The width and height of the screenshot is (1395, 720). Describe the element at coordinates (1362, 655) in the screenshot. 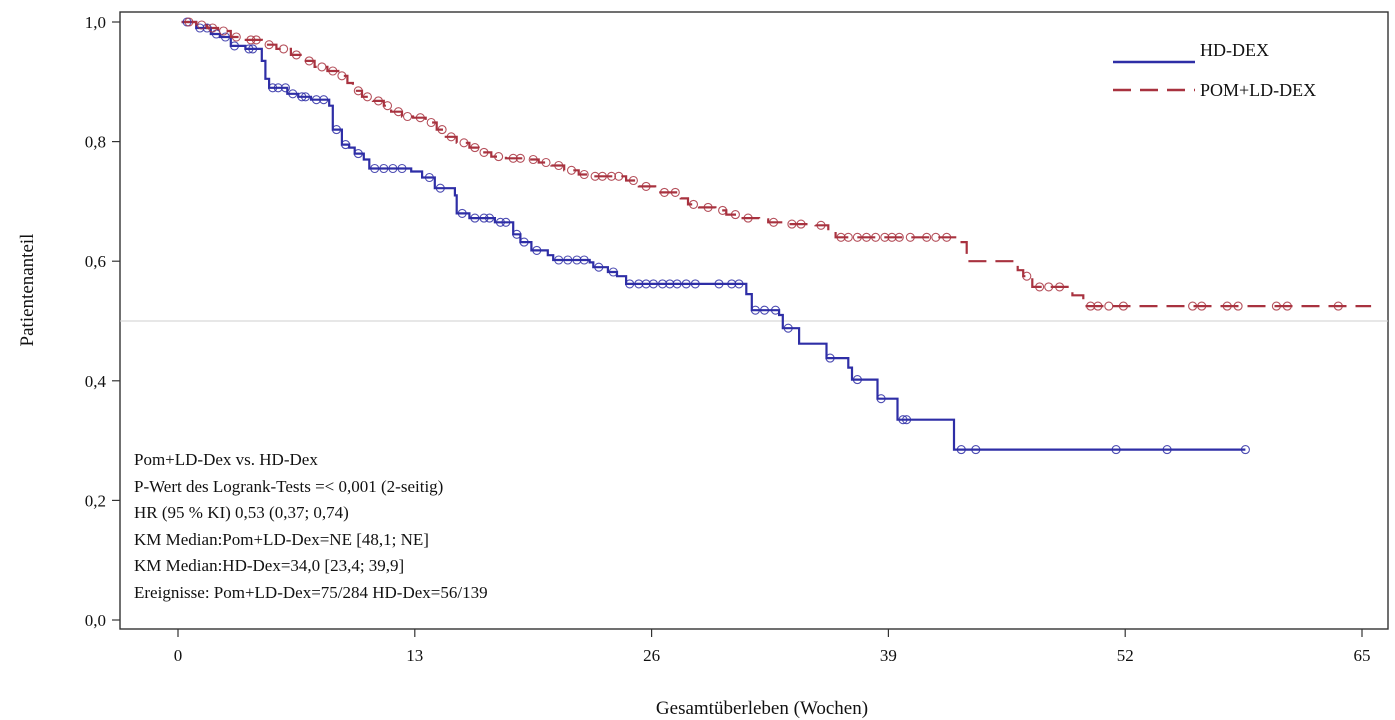

I see `x-tick-label: 65` at that location.